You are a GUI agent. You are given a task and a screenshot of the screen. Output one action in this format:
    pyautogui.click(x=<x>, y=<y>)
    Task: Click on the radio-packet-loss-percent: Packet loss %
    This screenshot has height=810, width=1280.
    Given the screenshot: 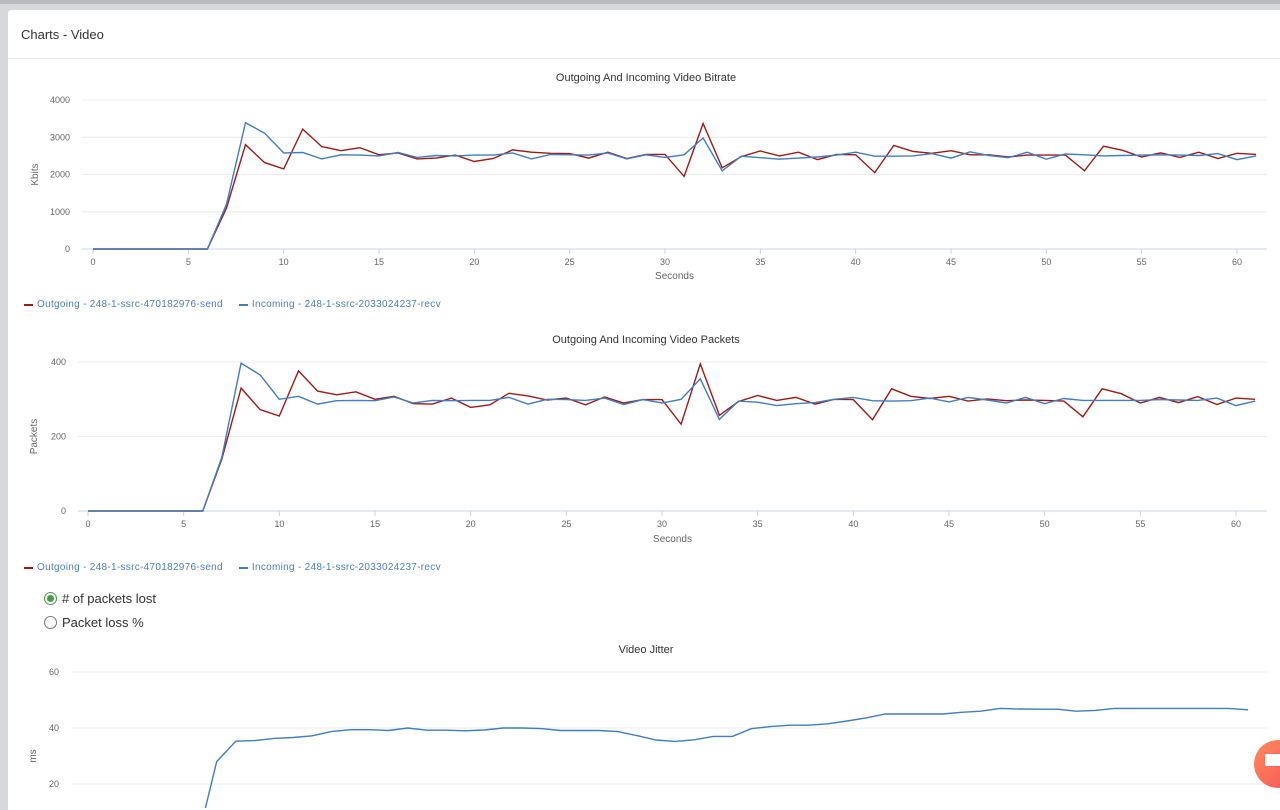 What is the action you would take?
    pyautogui.click(x=100, y=622)
    